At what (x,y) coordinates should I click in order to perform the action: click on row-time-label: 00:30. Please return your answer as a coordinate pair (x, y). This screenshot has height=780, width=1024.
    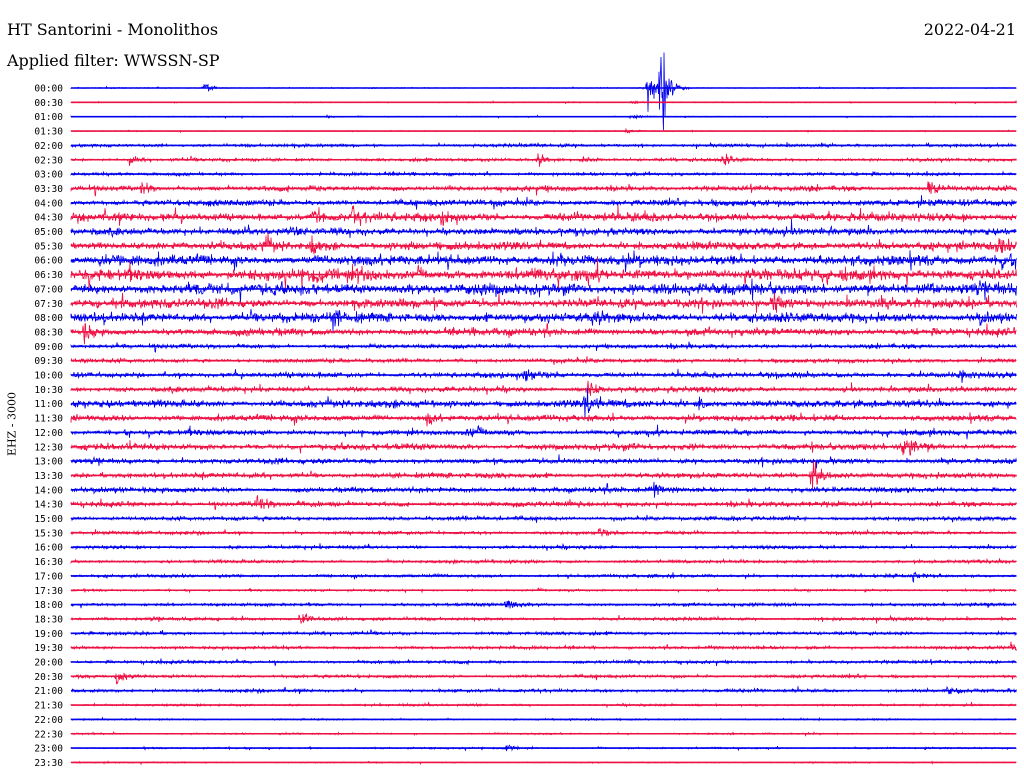
    Looking at the image, I should click on (48, 103).